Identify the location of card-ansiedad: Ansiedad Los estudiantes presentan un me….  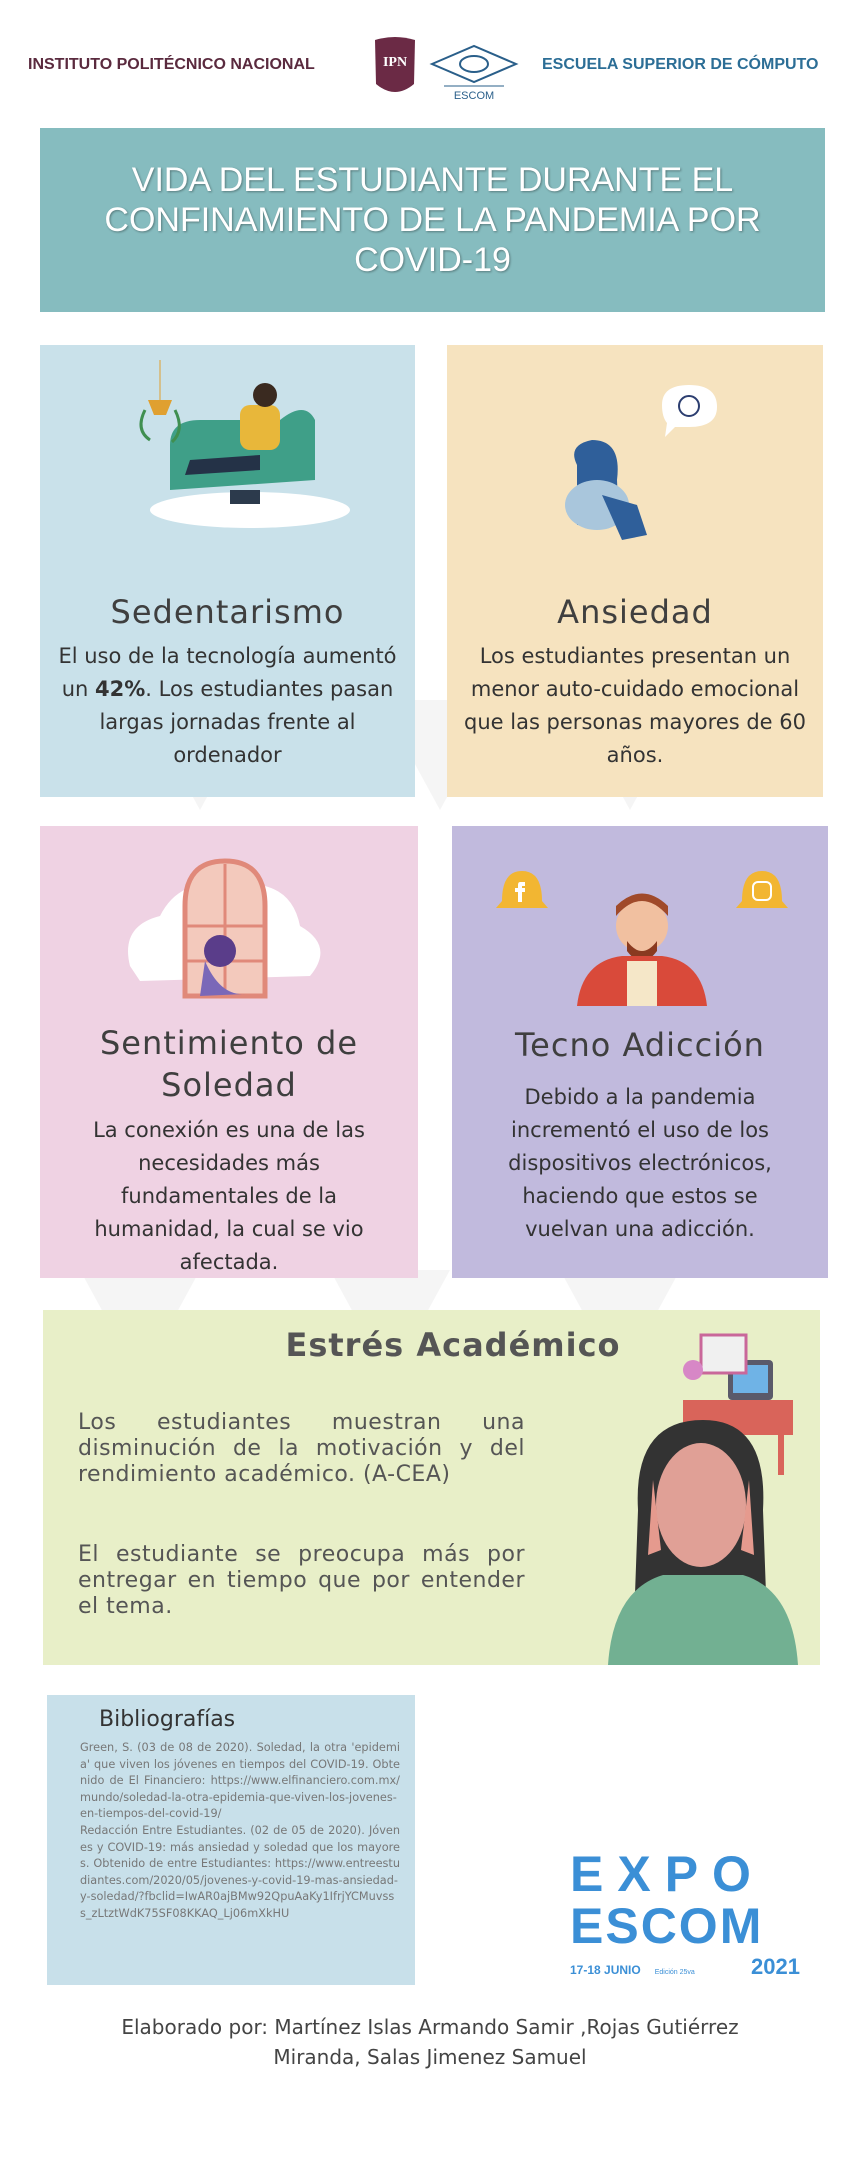
(635, 571).